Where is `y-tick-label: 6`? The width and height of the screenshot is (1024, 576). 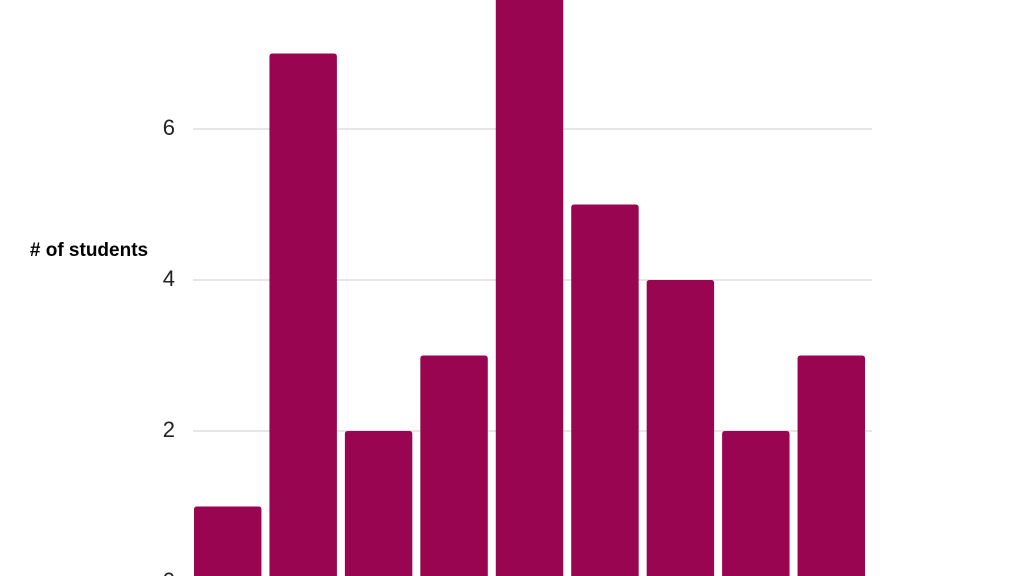
y-tick-label: 6 is located at coordinates (169, 127).